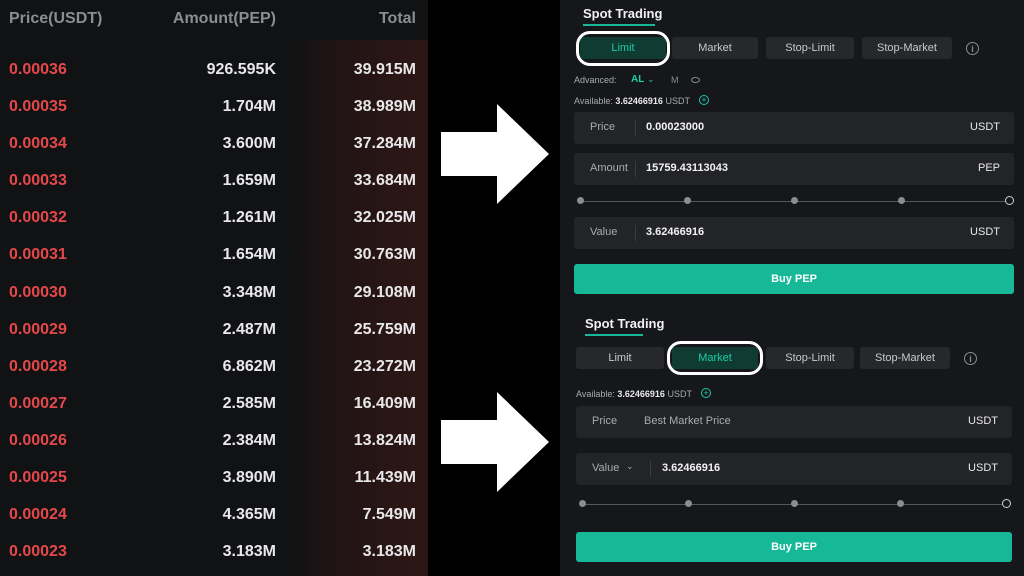  Describe the element at coordinates (214, 552) in the screenshot. I see `ask-row: 0.00023 3.183M 3.183M` at that location.